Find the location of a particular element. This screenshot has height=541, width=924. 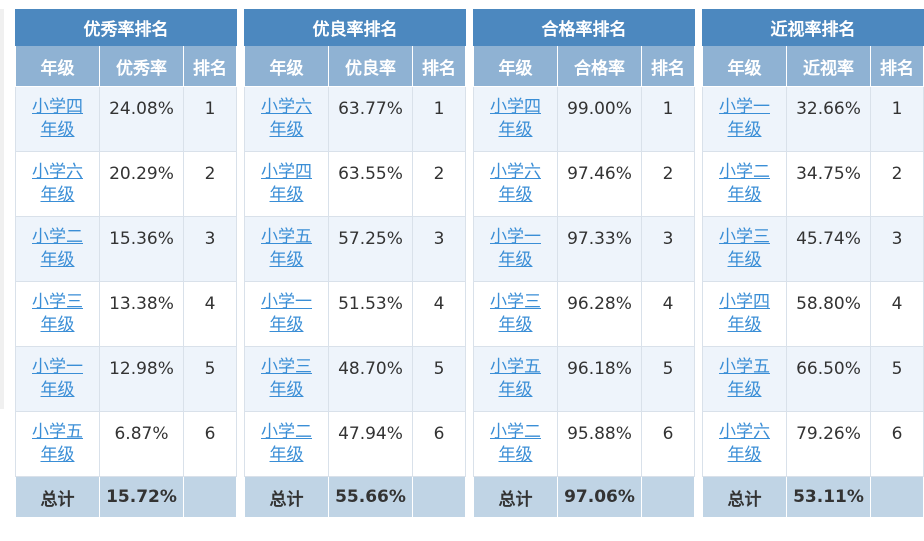

rate-cell: 95.88% is located at coordinates (599, 444).